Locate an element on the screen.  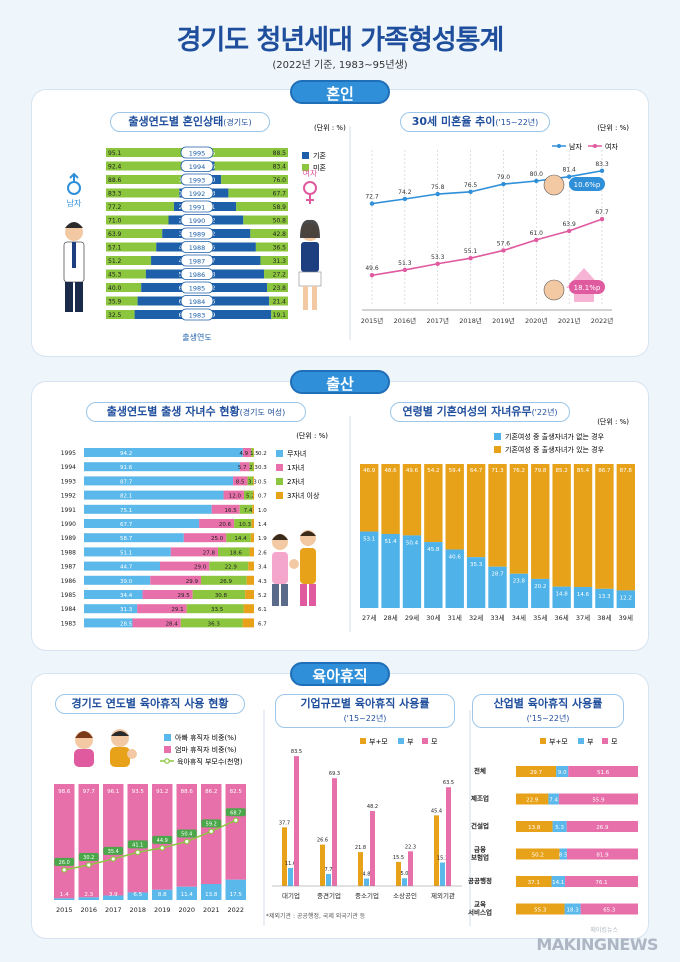
seg-label: 75.1 is located at coordinates (126, 511).